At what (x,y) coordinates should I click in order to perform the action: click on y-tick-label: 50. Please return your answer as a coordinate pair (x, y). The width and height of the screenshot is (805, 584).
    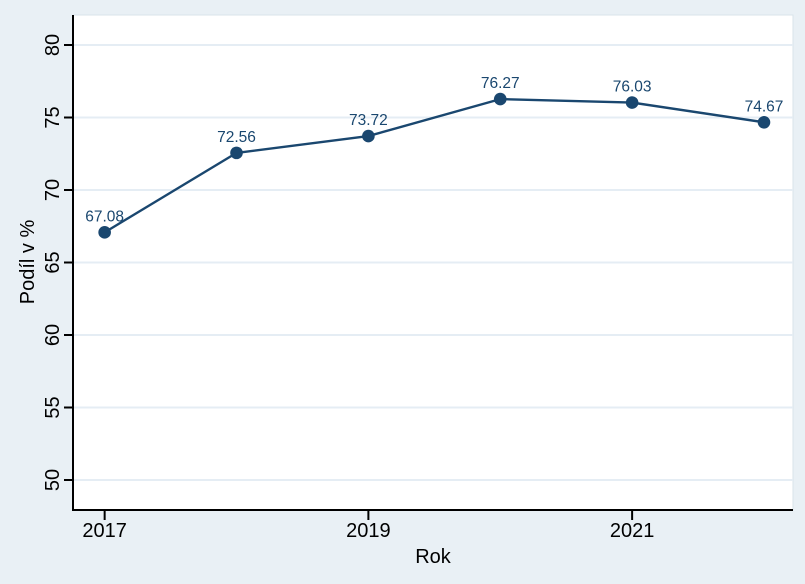
    Looking at the image, I should click on (53, 480).